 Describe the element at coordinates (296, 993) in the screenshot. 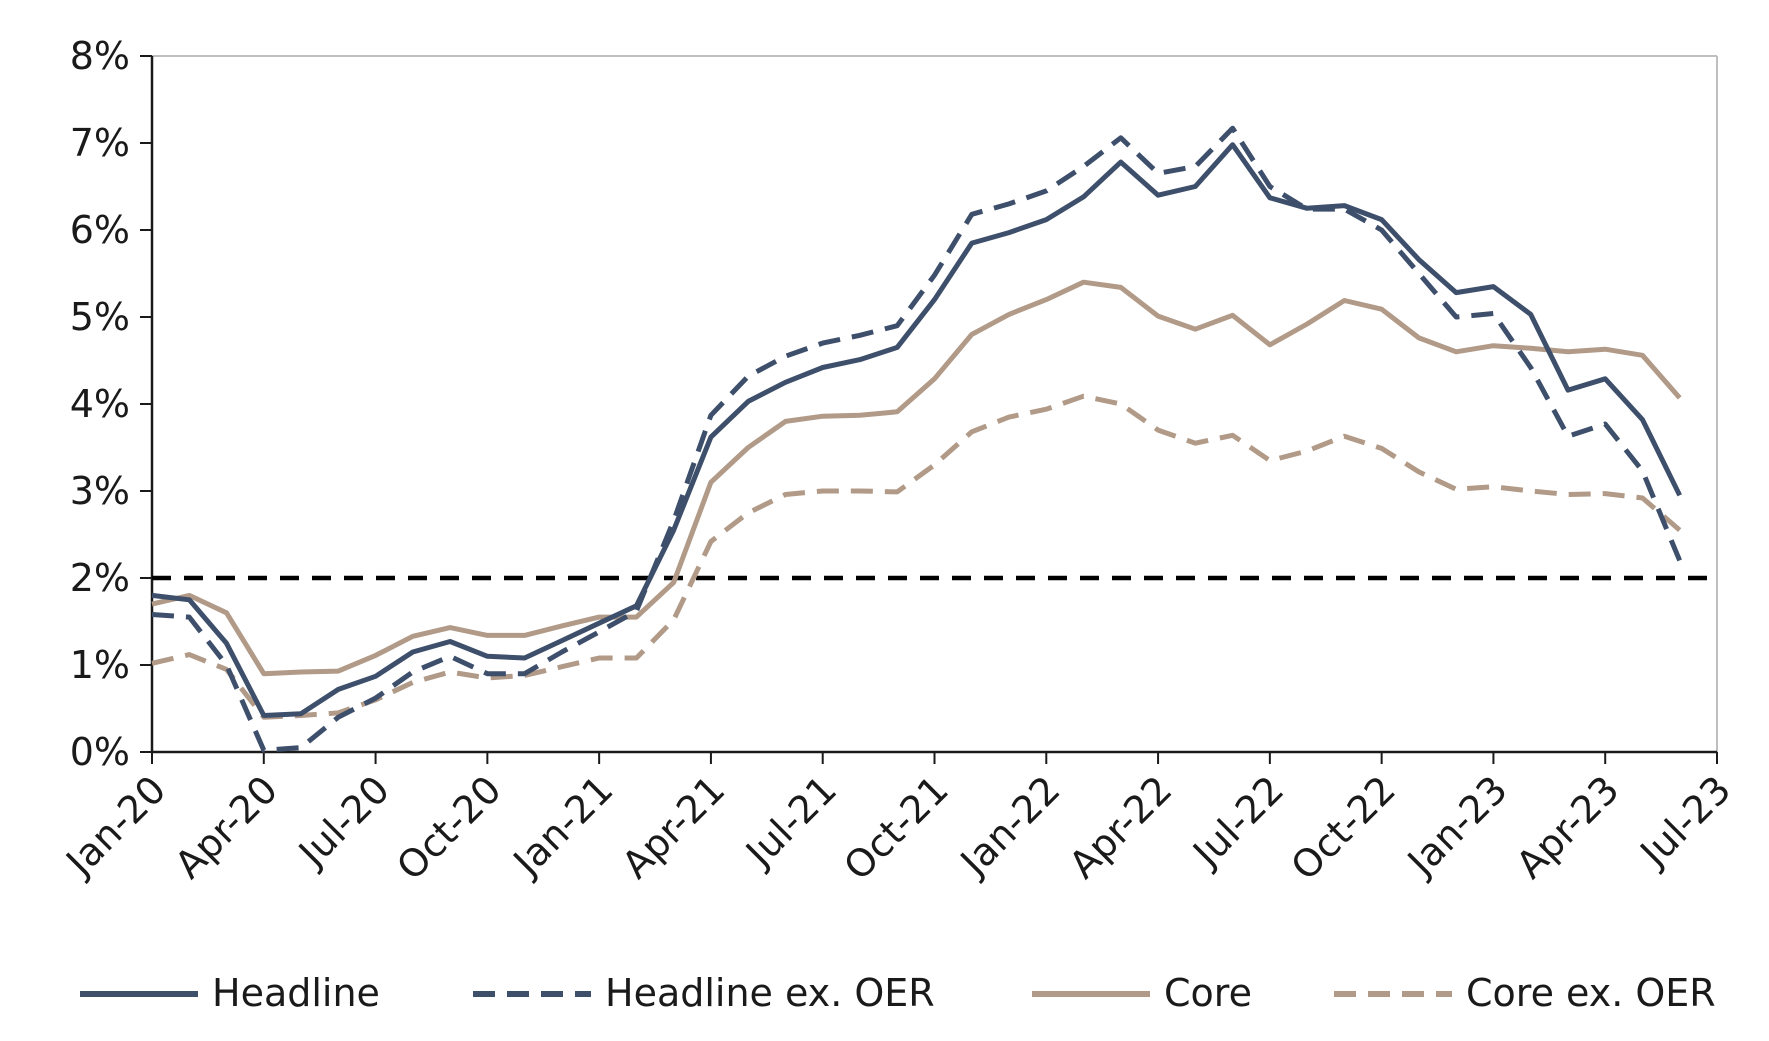

I see `legend-label: Headline` at that location.